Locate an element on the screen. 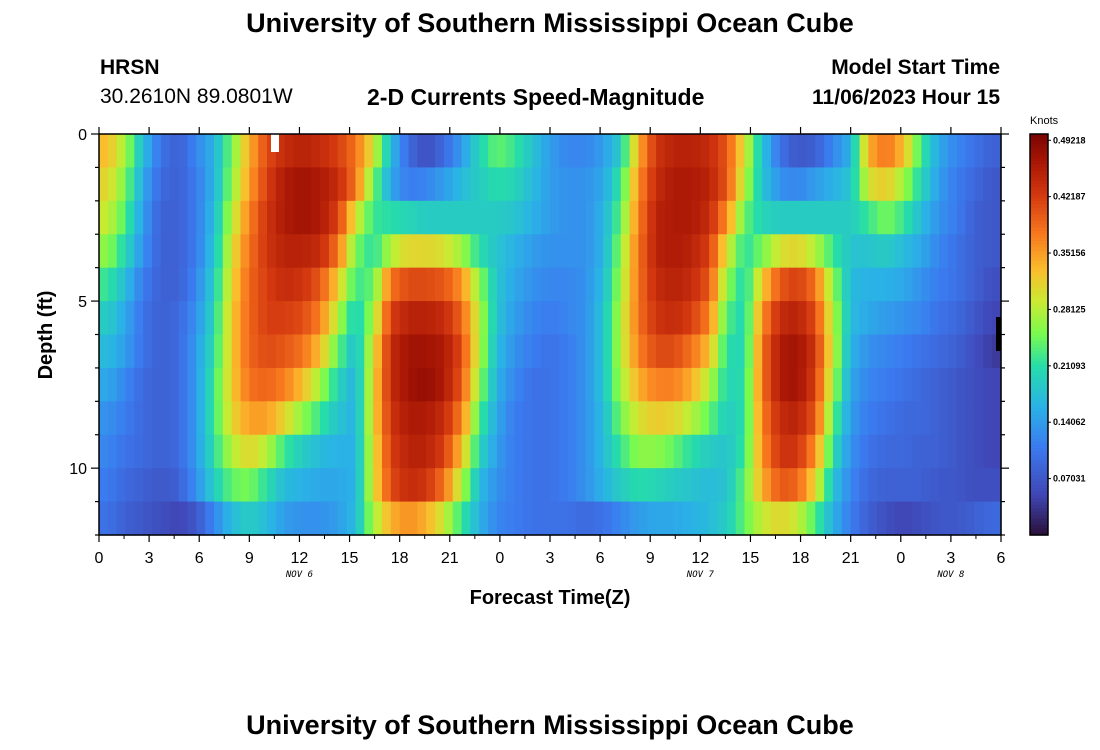 The width and height of the screenshot is (1100, 750). colorbar-tick-label: 0.21093 is located at coordinates (1069, 366).